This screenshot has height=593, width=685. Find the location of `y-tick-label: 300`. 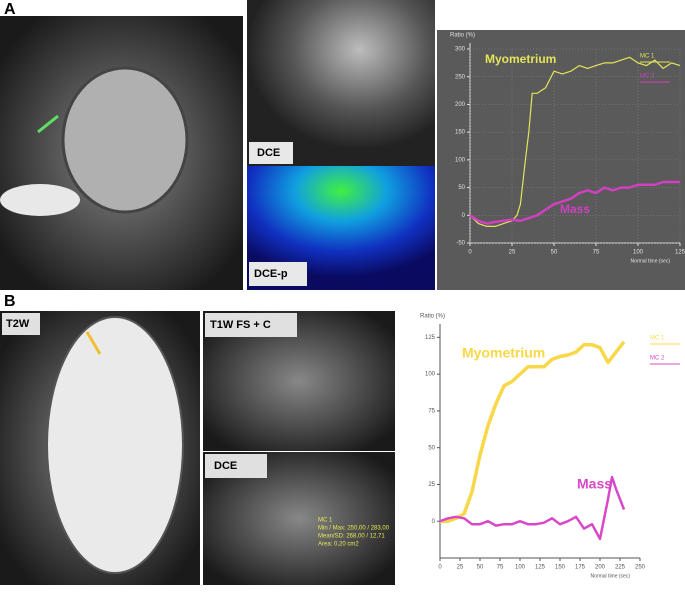

y-tick-label: 300 is located at coordinates (460, 50).